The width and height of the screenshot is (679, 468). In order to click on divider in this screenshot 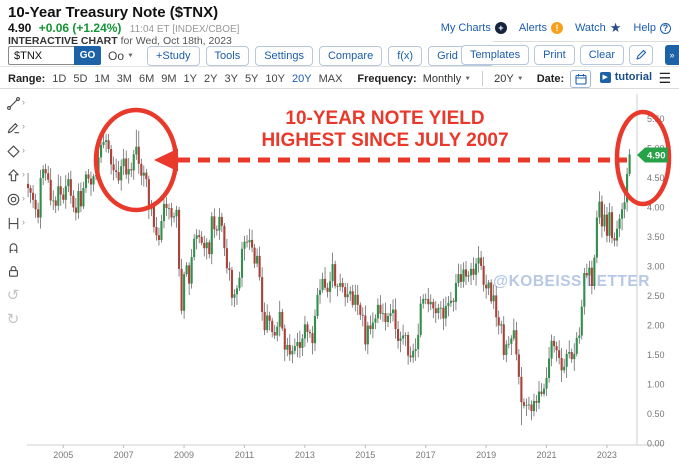, I will do `click(483, 78)`.